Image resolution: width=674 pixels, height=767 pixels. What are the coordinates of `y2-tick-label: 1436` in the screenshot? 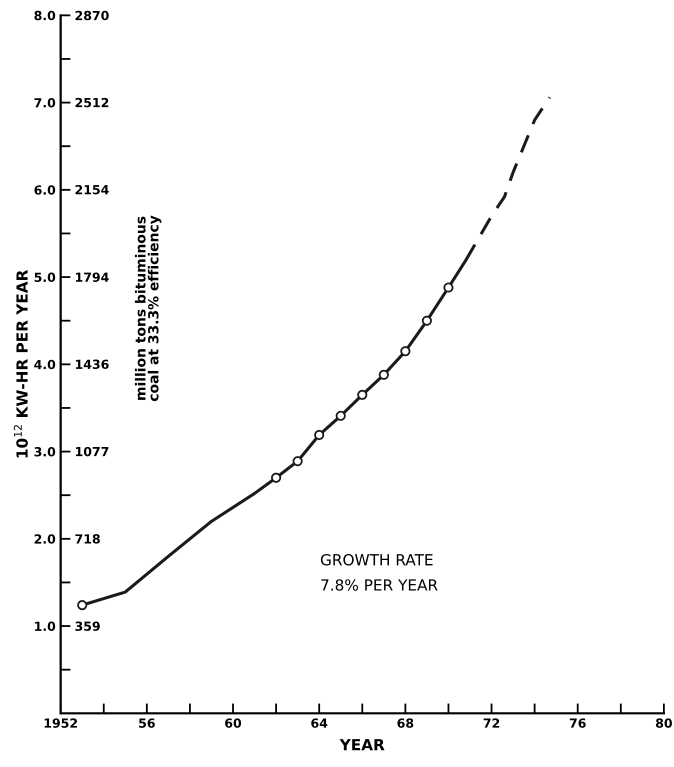 It's located at (92, 365).